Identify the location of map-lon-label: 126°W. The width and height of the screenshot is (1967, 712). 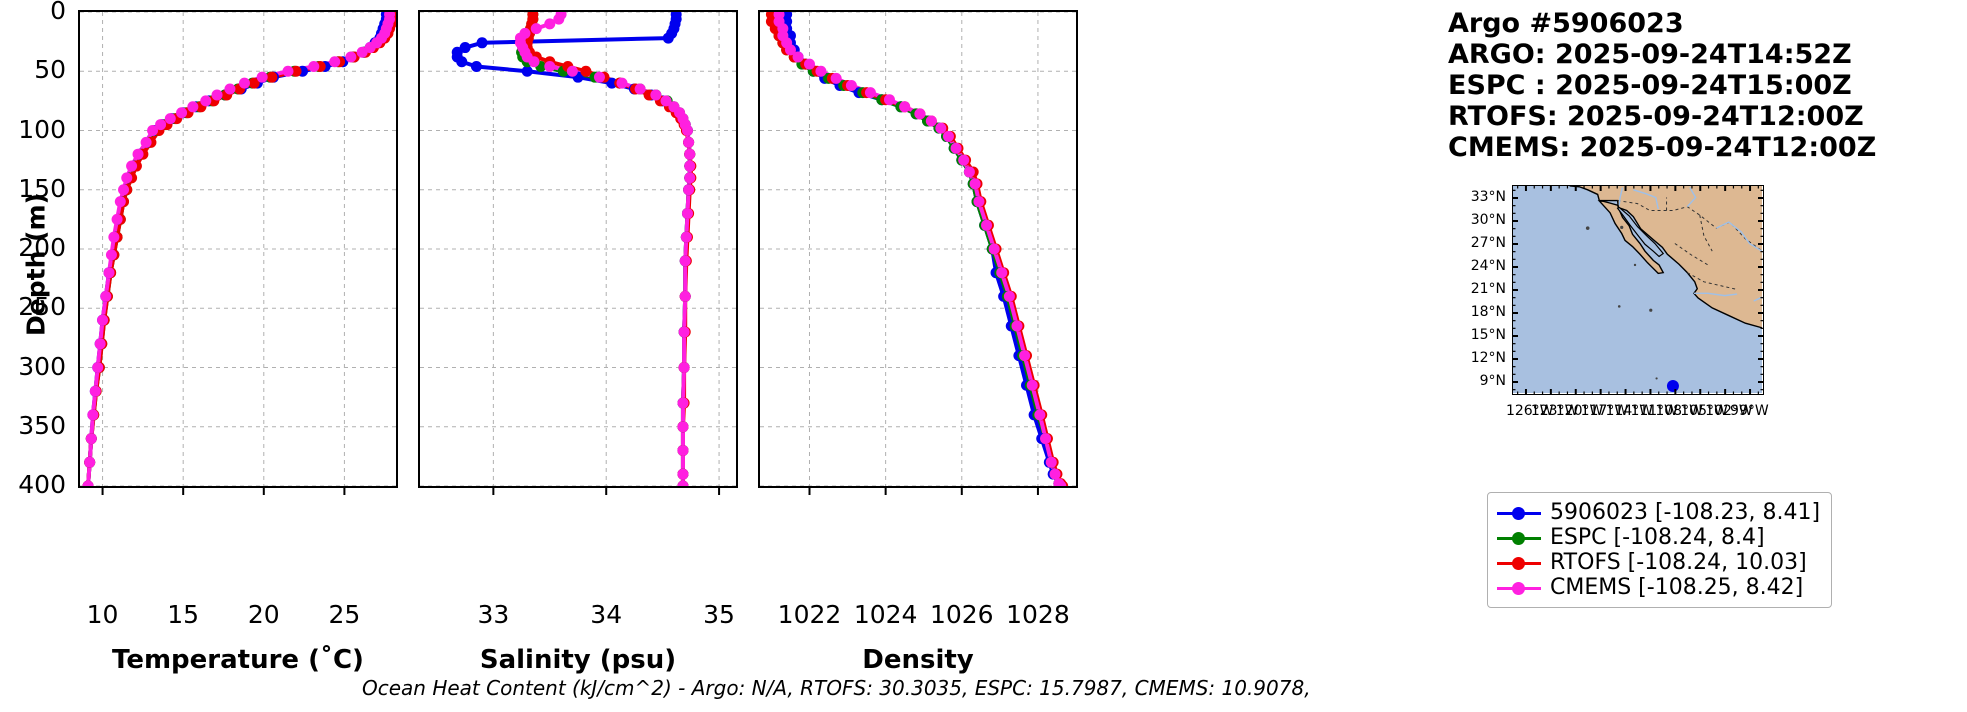
(1529, 411).